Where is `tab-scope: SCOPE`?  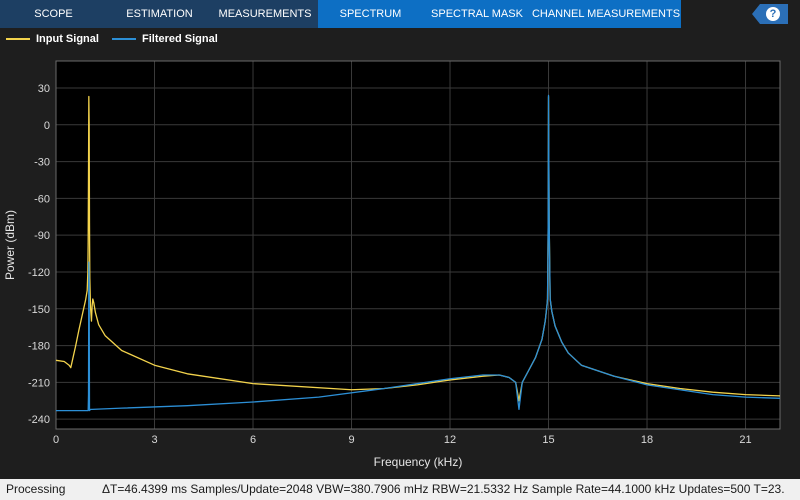
tab-scope: SCOPE is located at coordinates (53, 14).